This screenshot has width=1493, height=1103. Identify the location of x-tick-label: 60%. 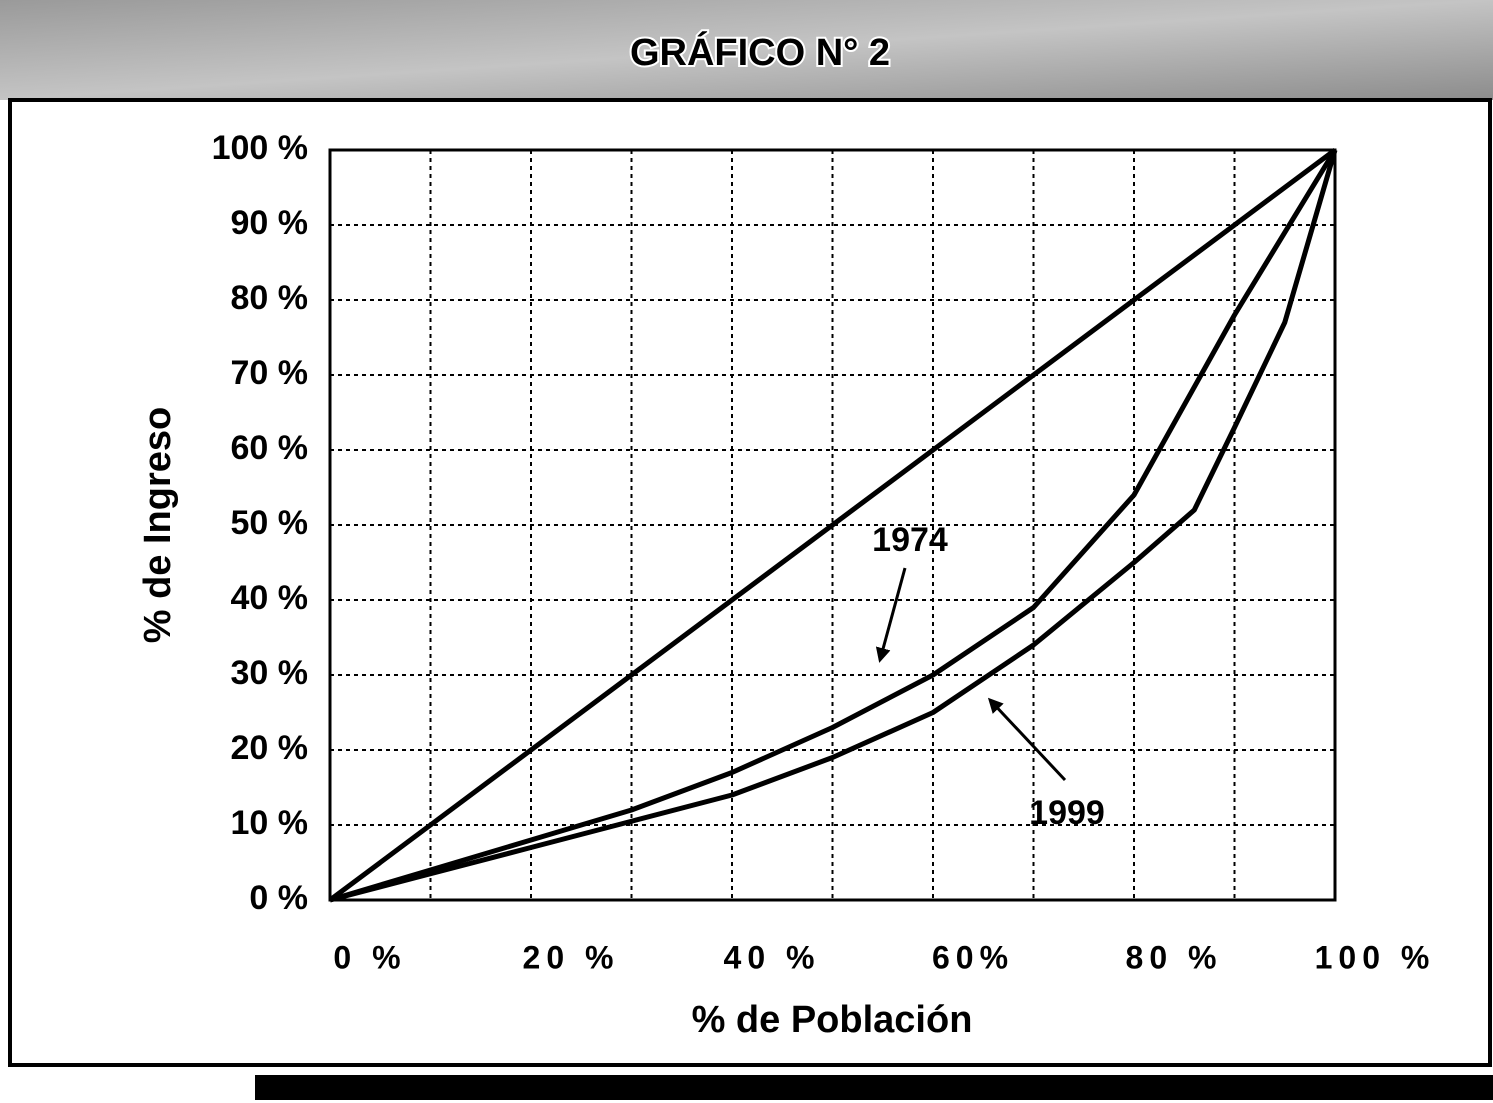
(973, 957).